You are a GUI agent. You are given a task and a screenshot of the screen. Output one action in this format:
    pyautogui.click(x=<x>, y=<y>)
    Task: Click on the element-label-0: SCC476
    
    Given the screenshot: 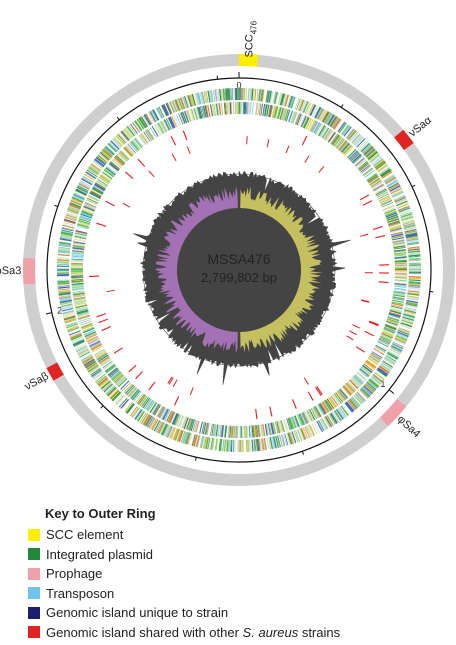 What is the action you would take?
    pyautogui.click(x=250, y=38)
    